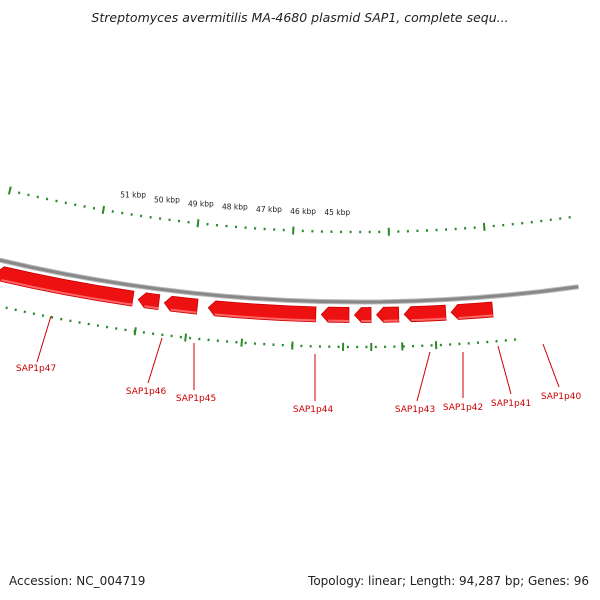 The image size is (600, 600). I want to click on scale-label: 45 kbp, so click(337, 212).